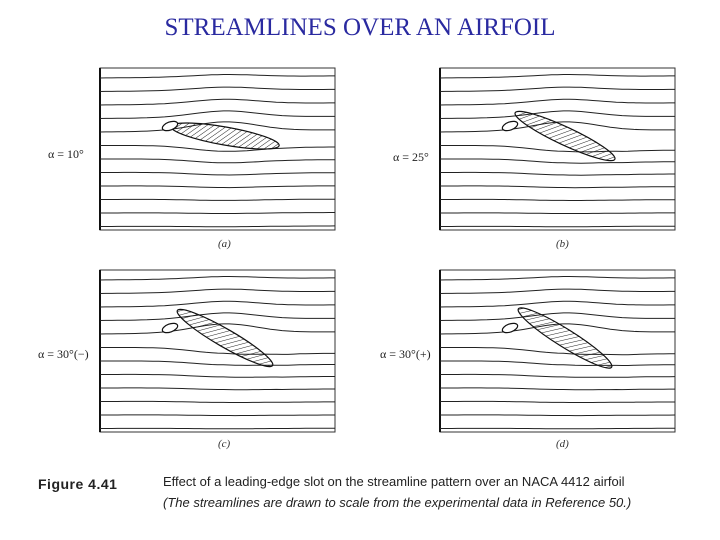 The image size is (720, 540). Describe the element at coordinates (562, 444) in the screenshot. I see `panel-label: (d)` at that location.